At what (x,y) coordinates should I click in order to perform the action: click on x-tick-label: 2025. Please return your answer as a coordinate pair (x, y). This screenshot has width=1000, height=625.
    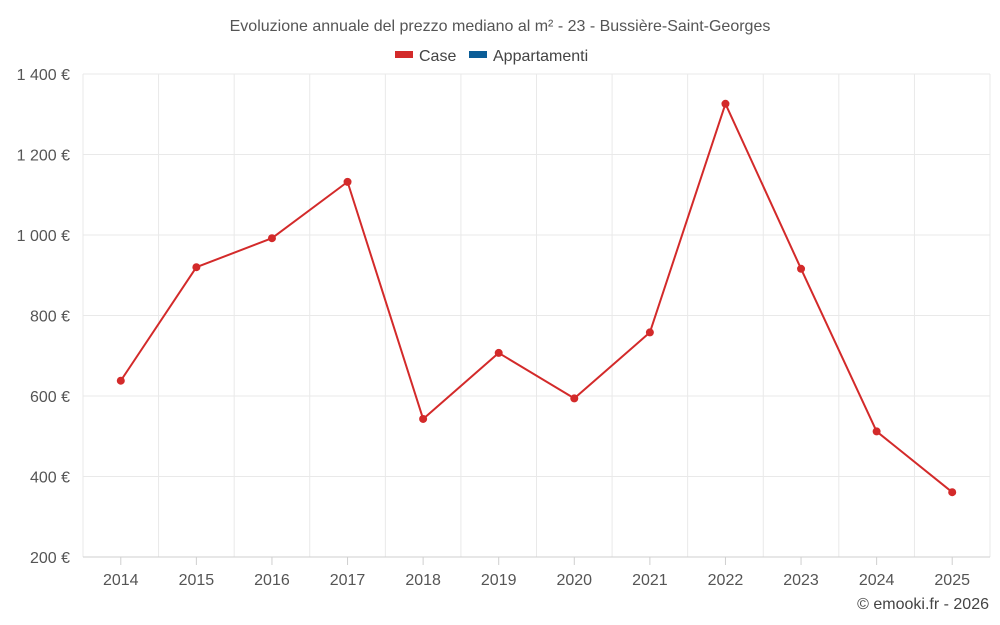
    Looking at the image, I should click on (952, 580).